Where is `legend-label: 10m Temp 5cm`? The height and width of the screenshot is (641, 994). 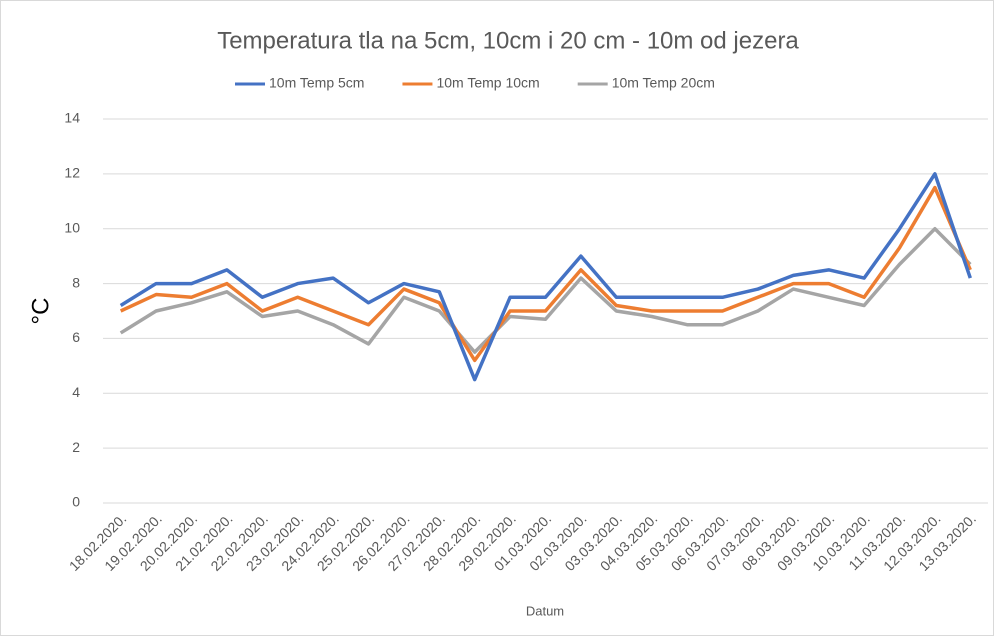
legend-label: 10m Temp 5cm is located at coordinates (316, 83).